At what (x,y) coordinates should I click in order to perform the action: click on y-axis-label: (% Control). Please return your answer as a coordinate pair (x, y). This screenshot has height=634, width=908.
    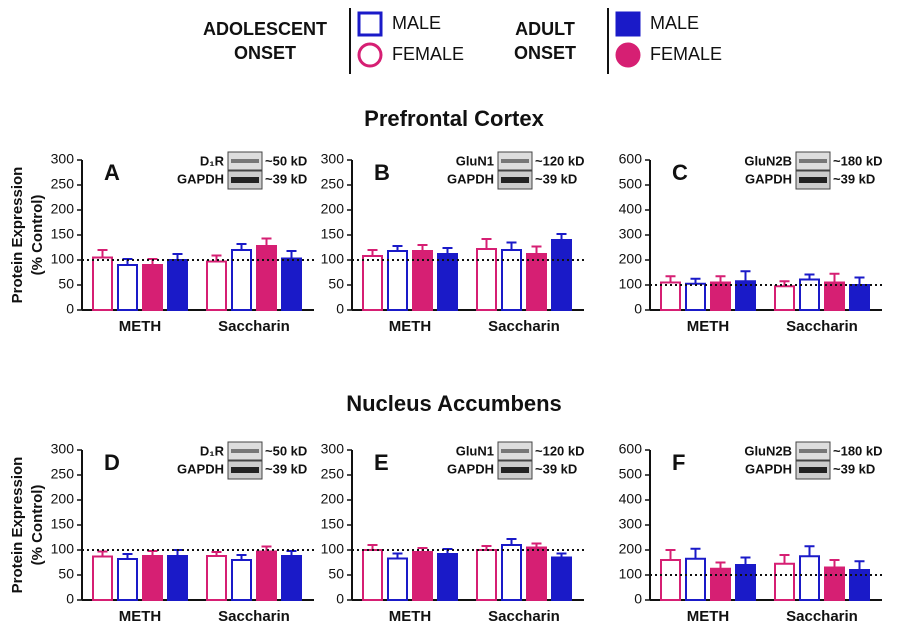
    Looking at the image, I should click on (37, 525).